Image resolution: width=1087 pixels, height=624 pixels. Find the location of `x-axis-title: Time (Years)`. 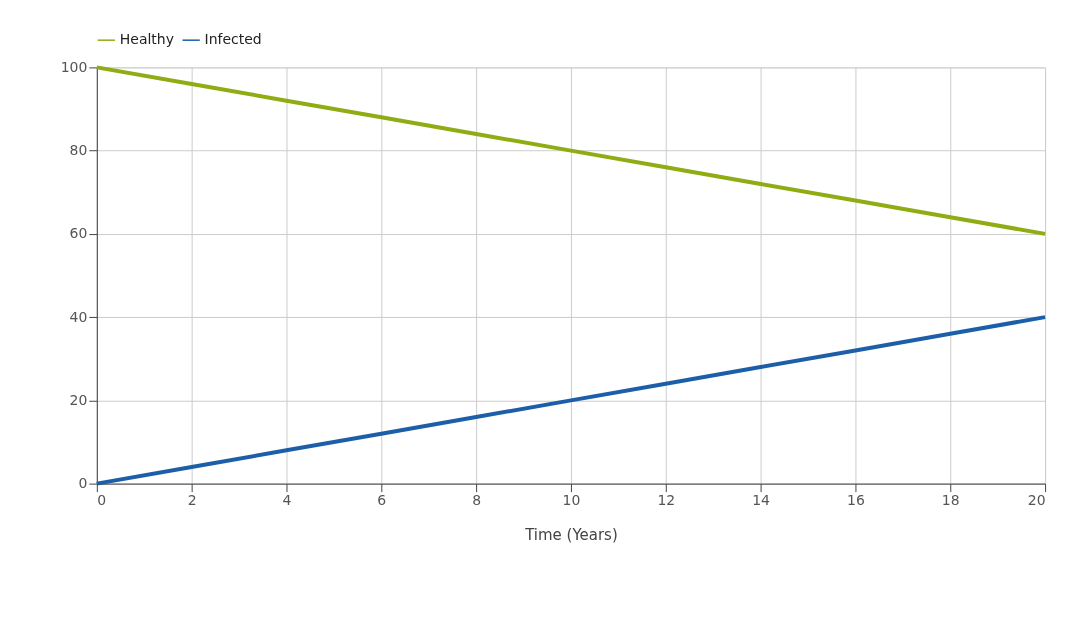

x-axis-title: Time (Years) is located at coordinates (571, 535).